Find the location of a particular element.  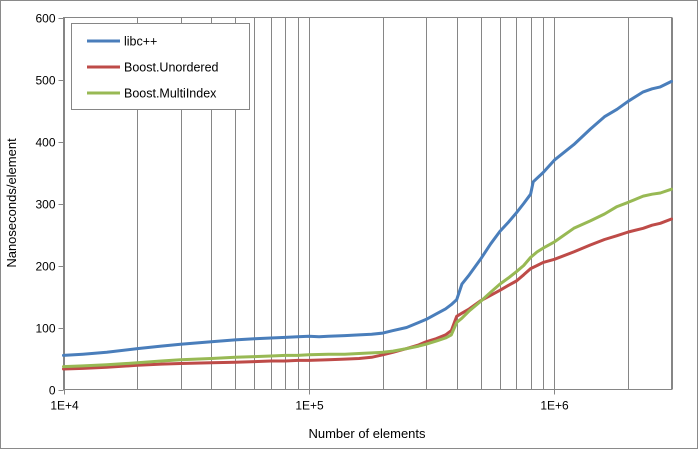

y-tick-label: 0 is located at coordinates (52, 391).